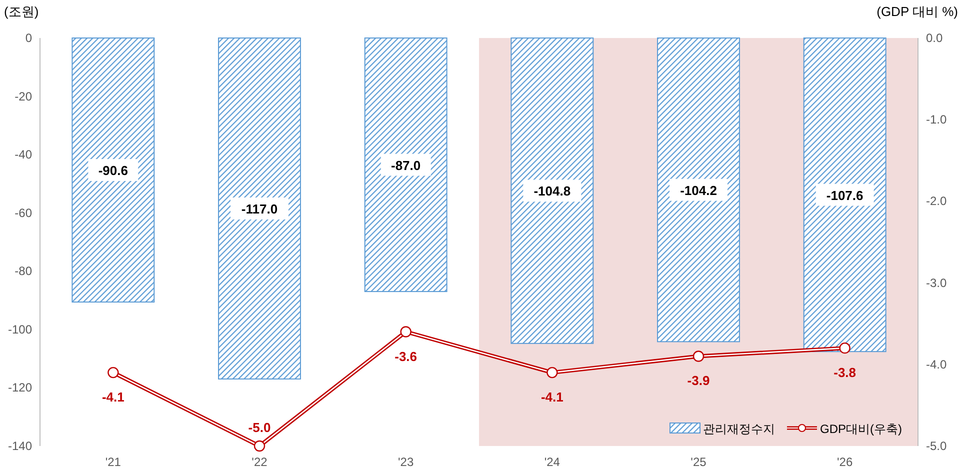 The image size is (962, 471). I want to click on y2-tick-label: 0.0, so click(935, 38).